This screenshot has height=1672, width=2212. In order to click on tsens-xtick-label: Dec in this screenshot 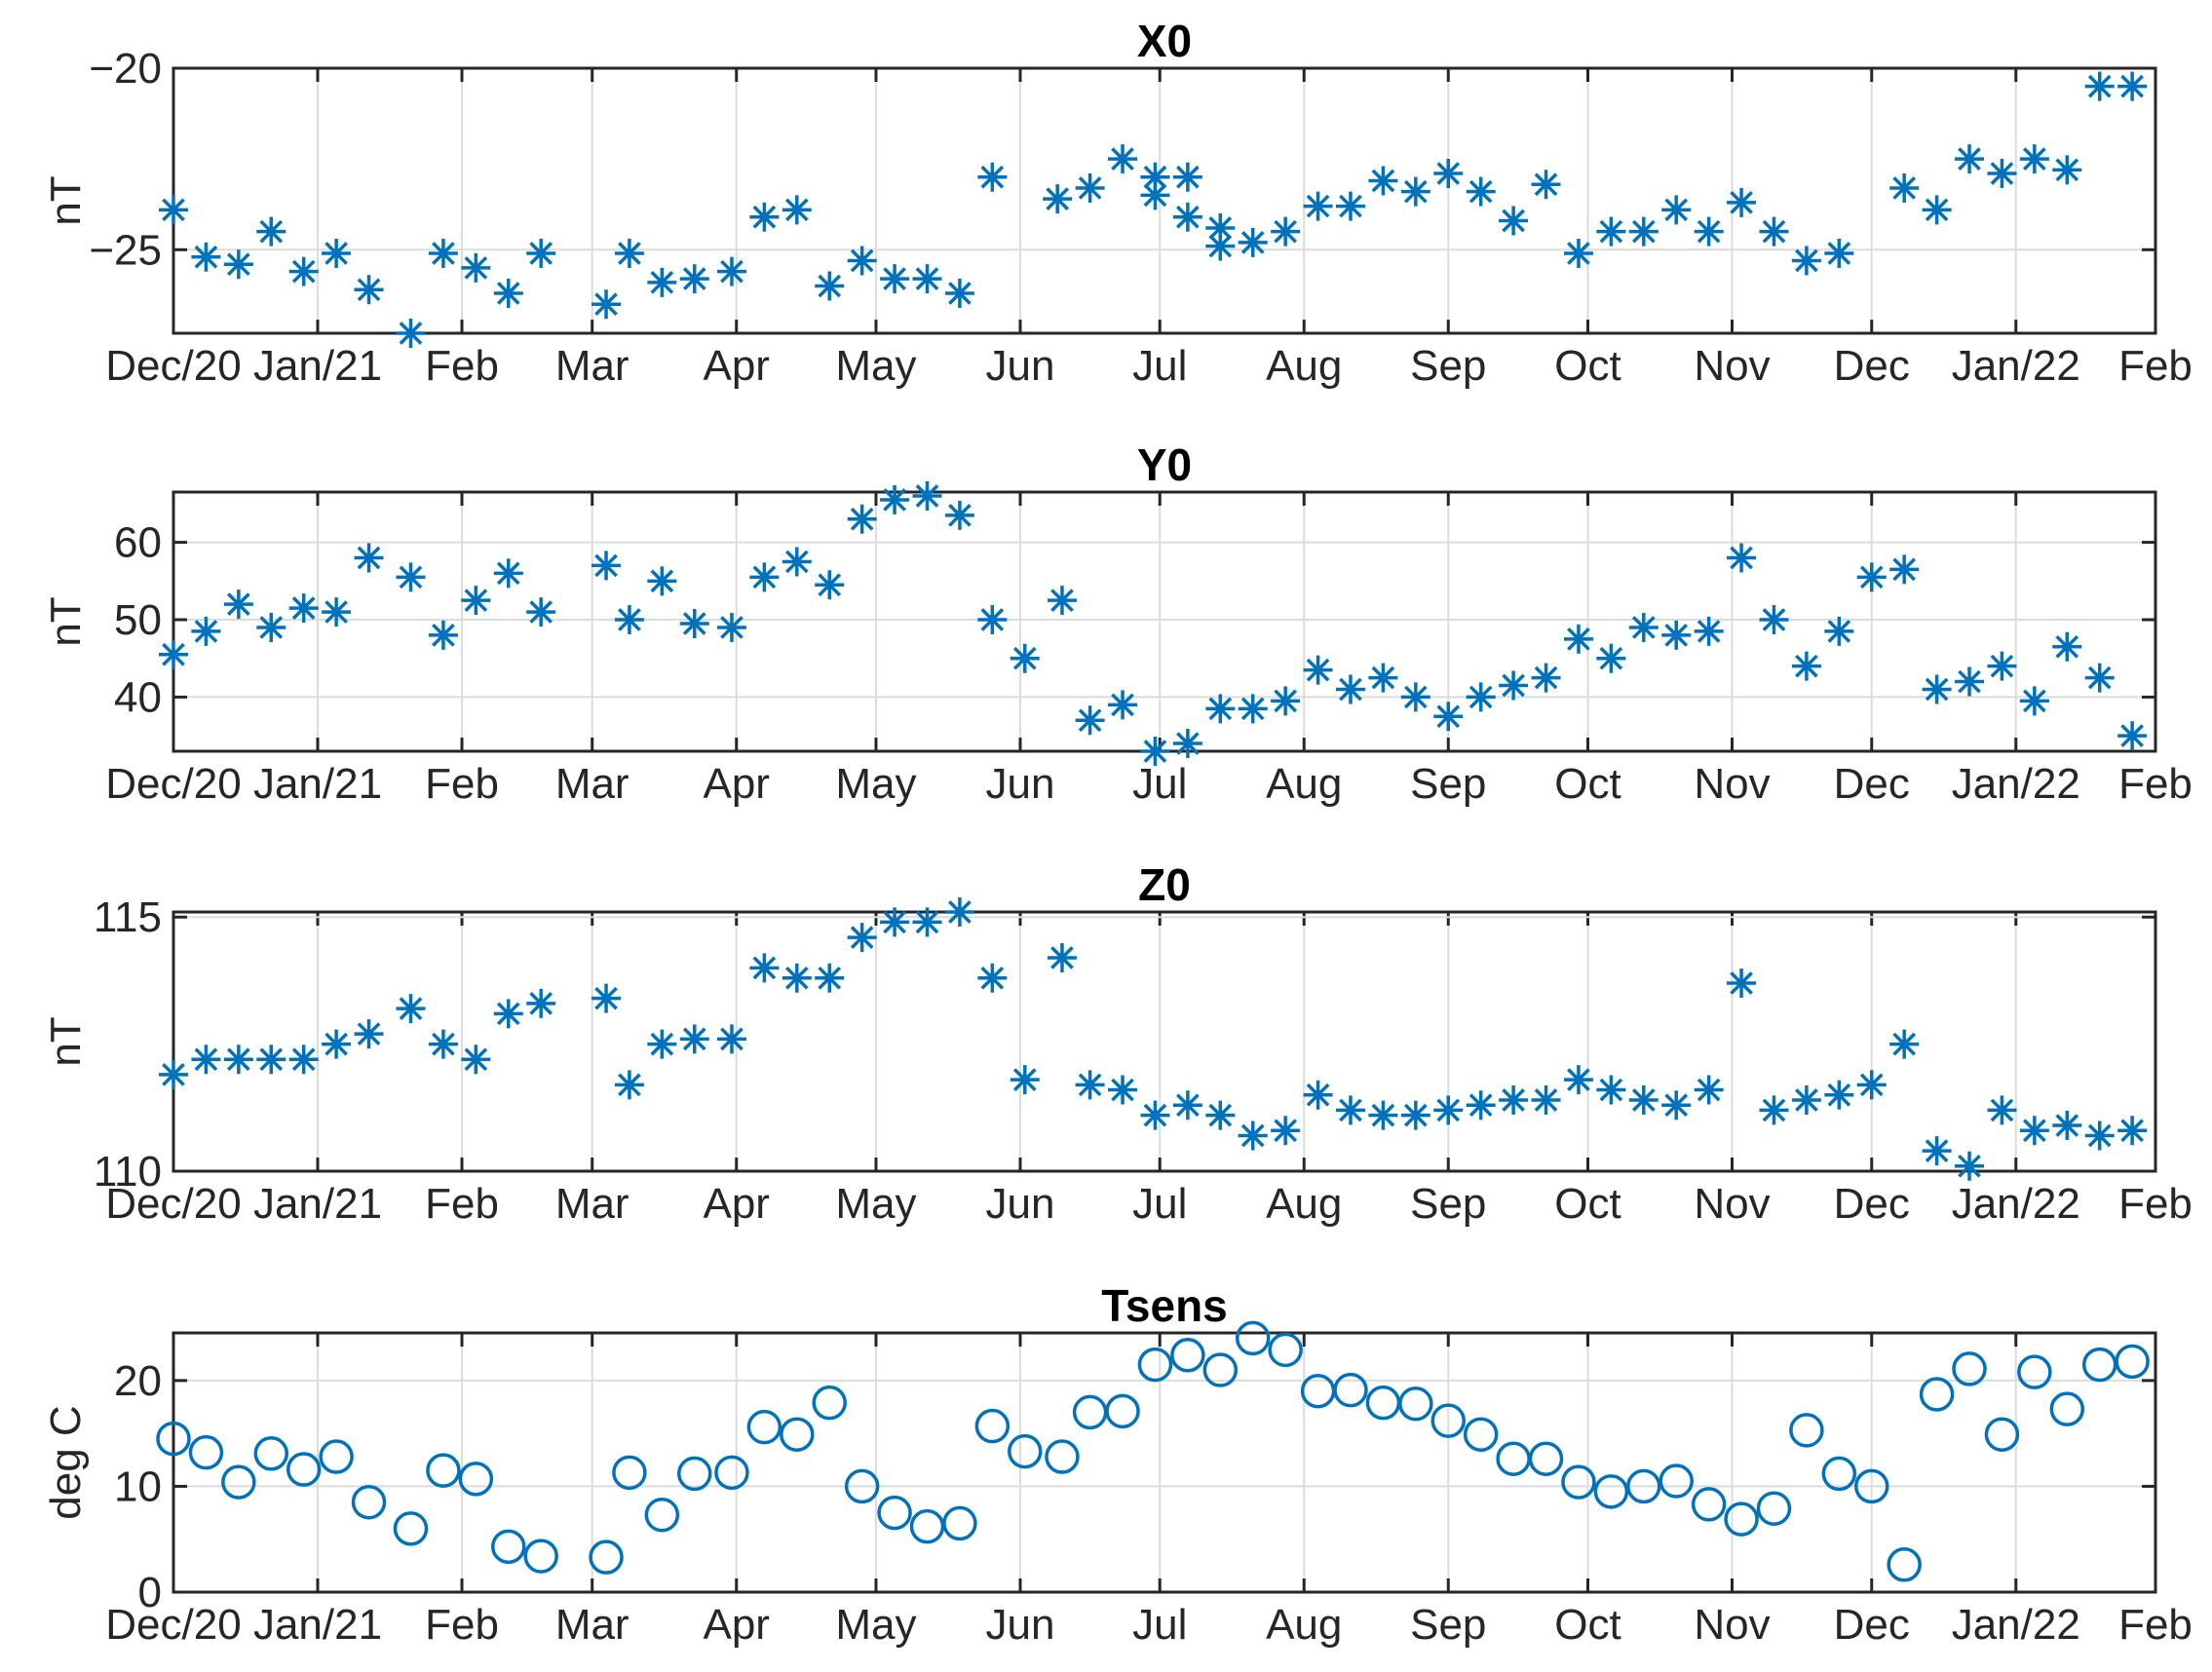, I will do `click(1872, 1625)`.